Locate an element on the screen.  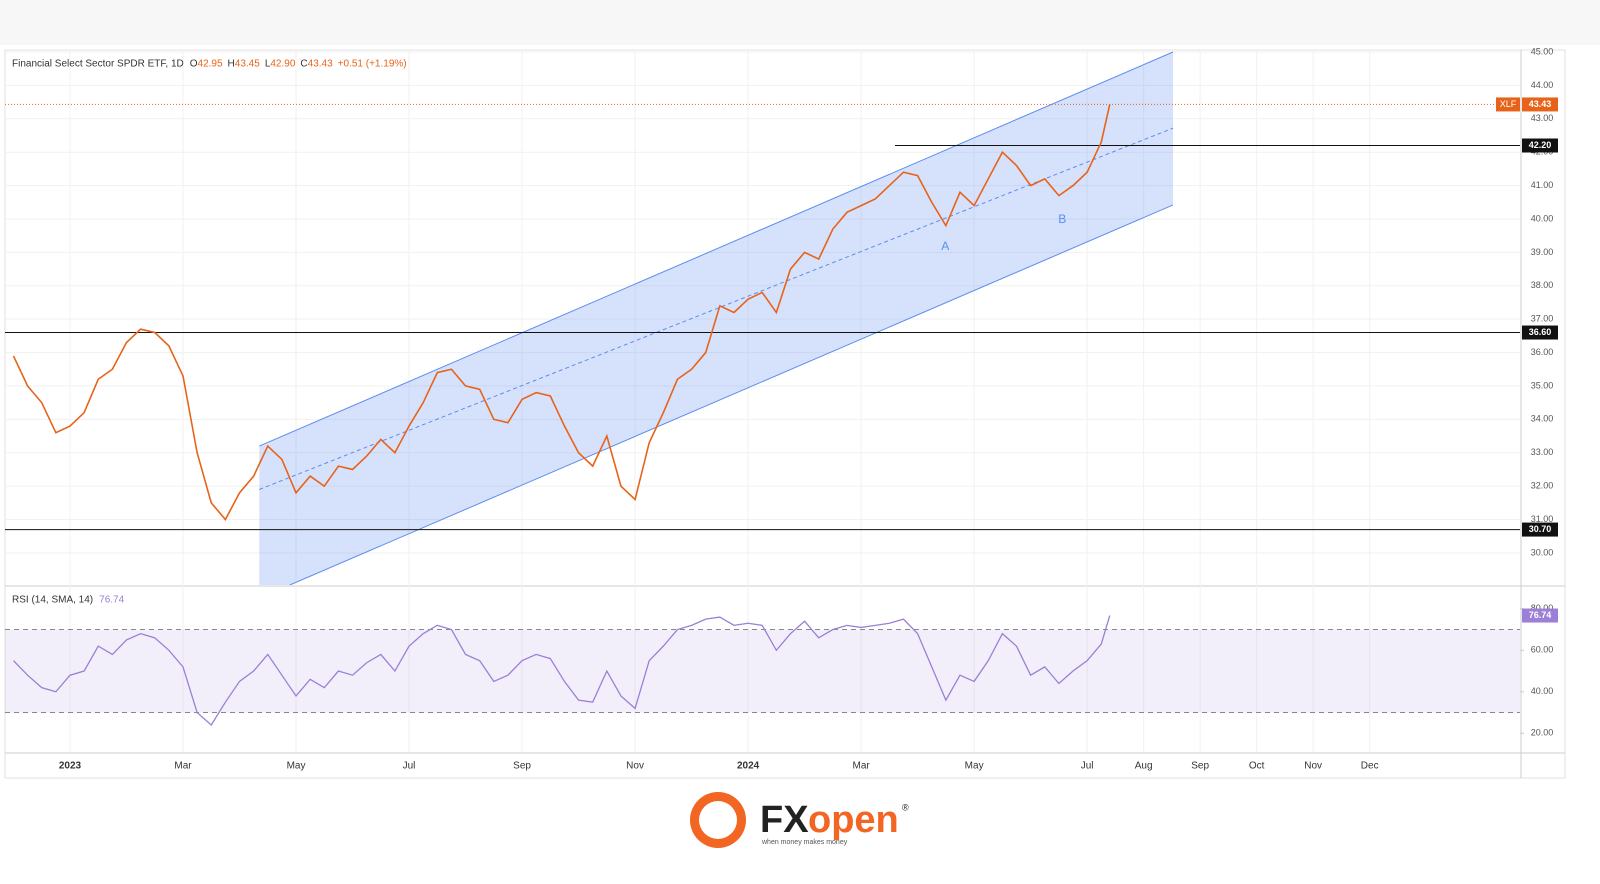
y-tick-label: 43.00 is located at coordinates (1542, 118).